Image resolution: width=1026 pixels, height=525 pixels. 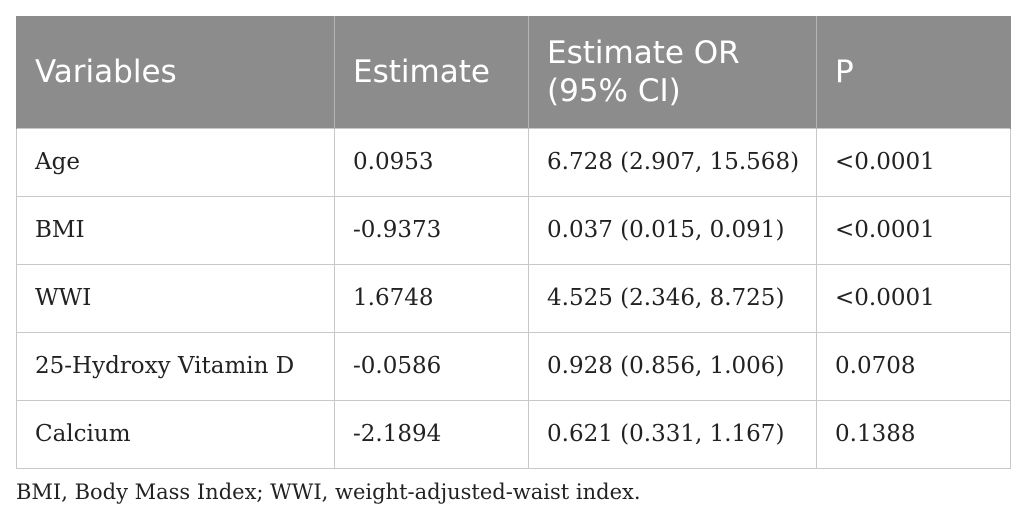 What do you see at coordinates (431, 298) in the screenshot?
I see `cell-estimate: 1.6748` at bounding box center [431, 298].